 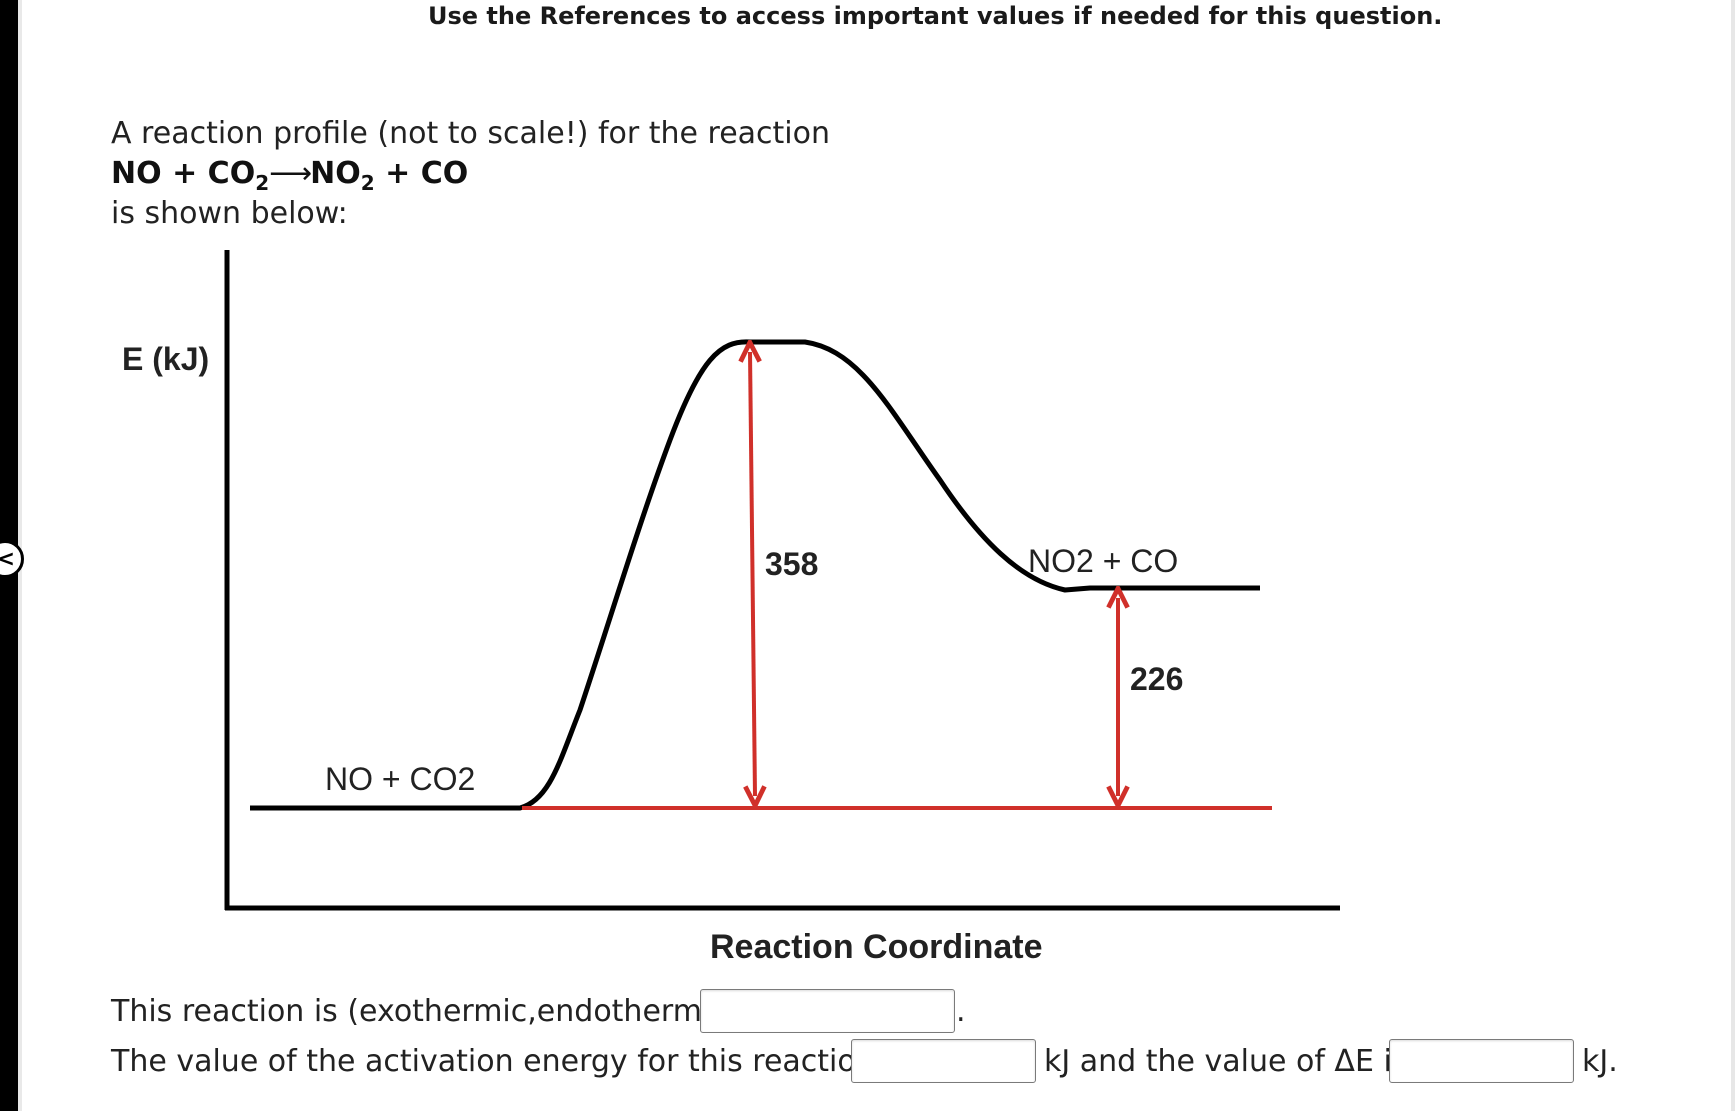 What do you see at coordinates (1156, 679) in the screenshot?
I see `delta-e-value-label: 226` at bounding box center [1156, 679].